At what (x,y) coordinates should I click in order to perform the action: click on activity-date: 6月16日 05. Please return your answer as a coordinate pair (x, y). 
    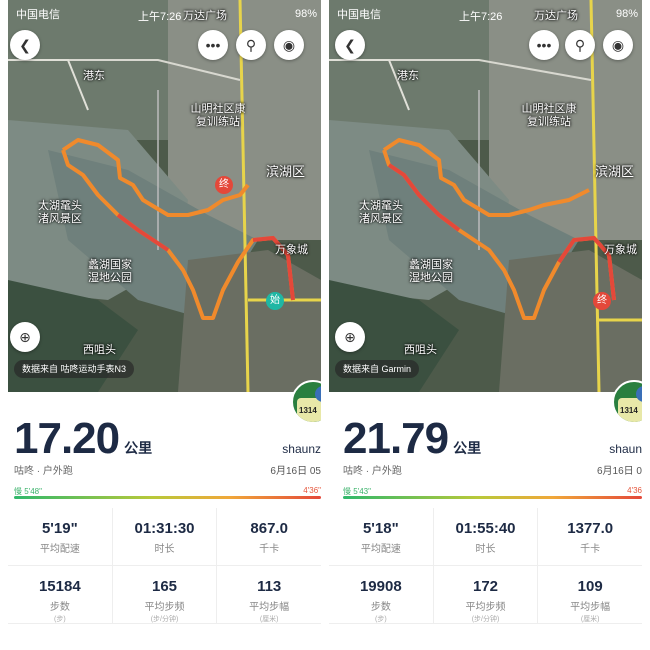
    Looking at the image, I should click on (295, 471).